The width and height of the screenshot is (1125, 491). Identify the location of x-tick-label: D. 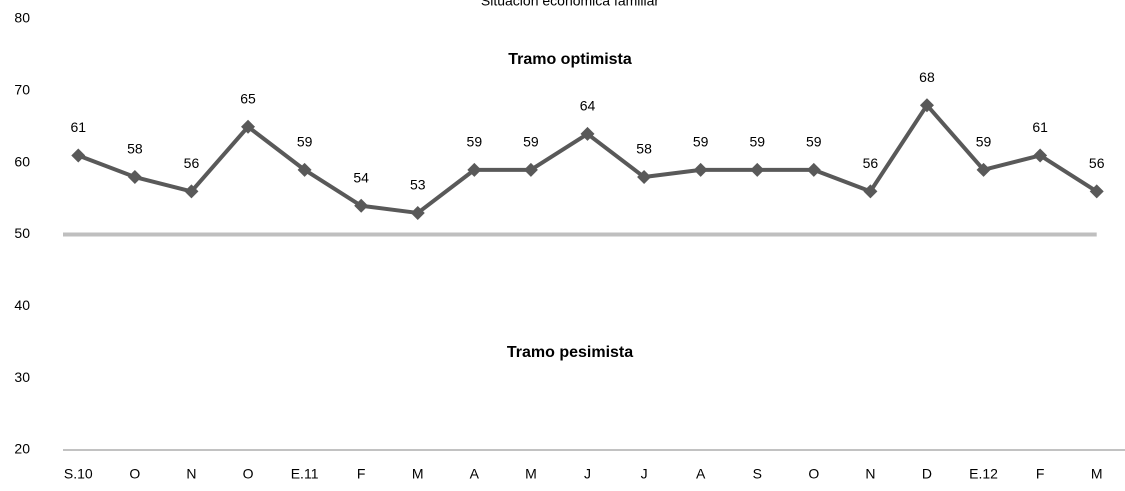
(927, 474).